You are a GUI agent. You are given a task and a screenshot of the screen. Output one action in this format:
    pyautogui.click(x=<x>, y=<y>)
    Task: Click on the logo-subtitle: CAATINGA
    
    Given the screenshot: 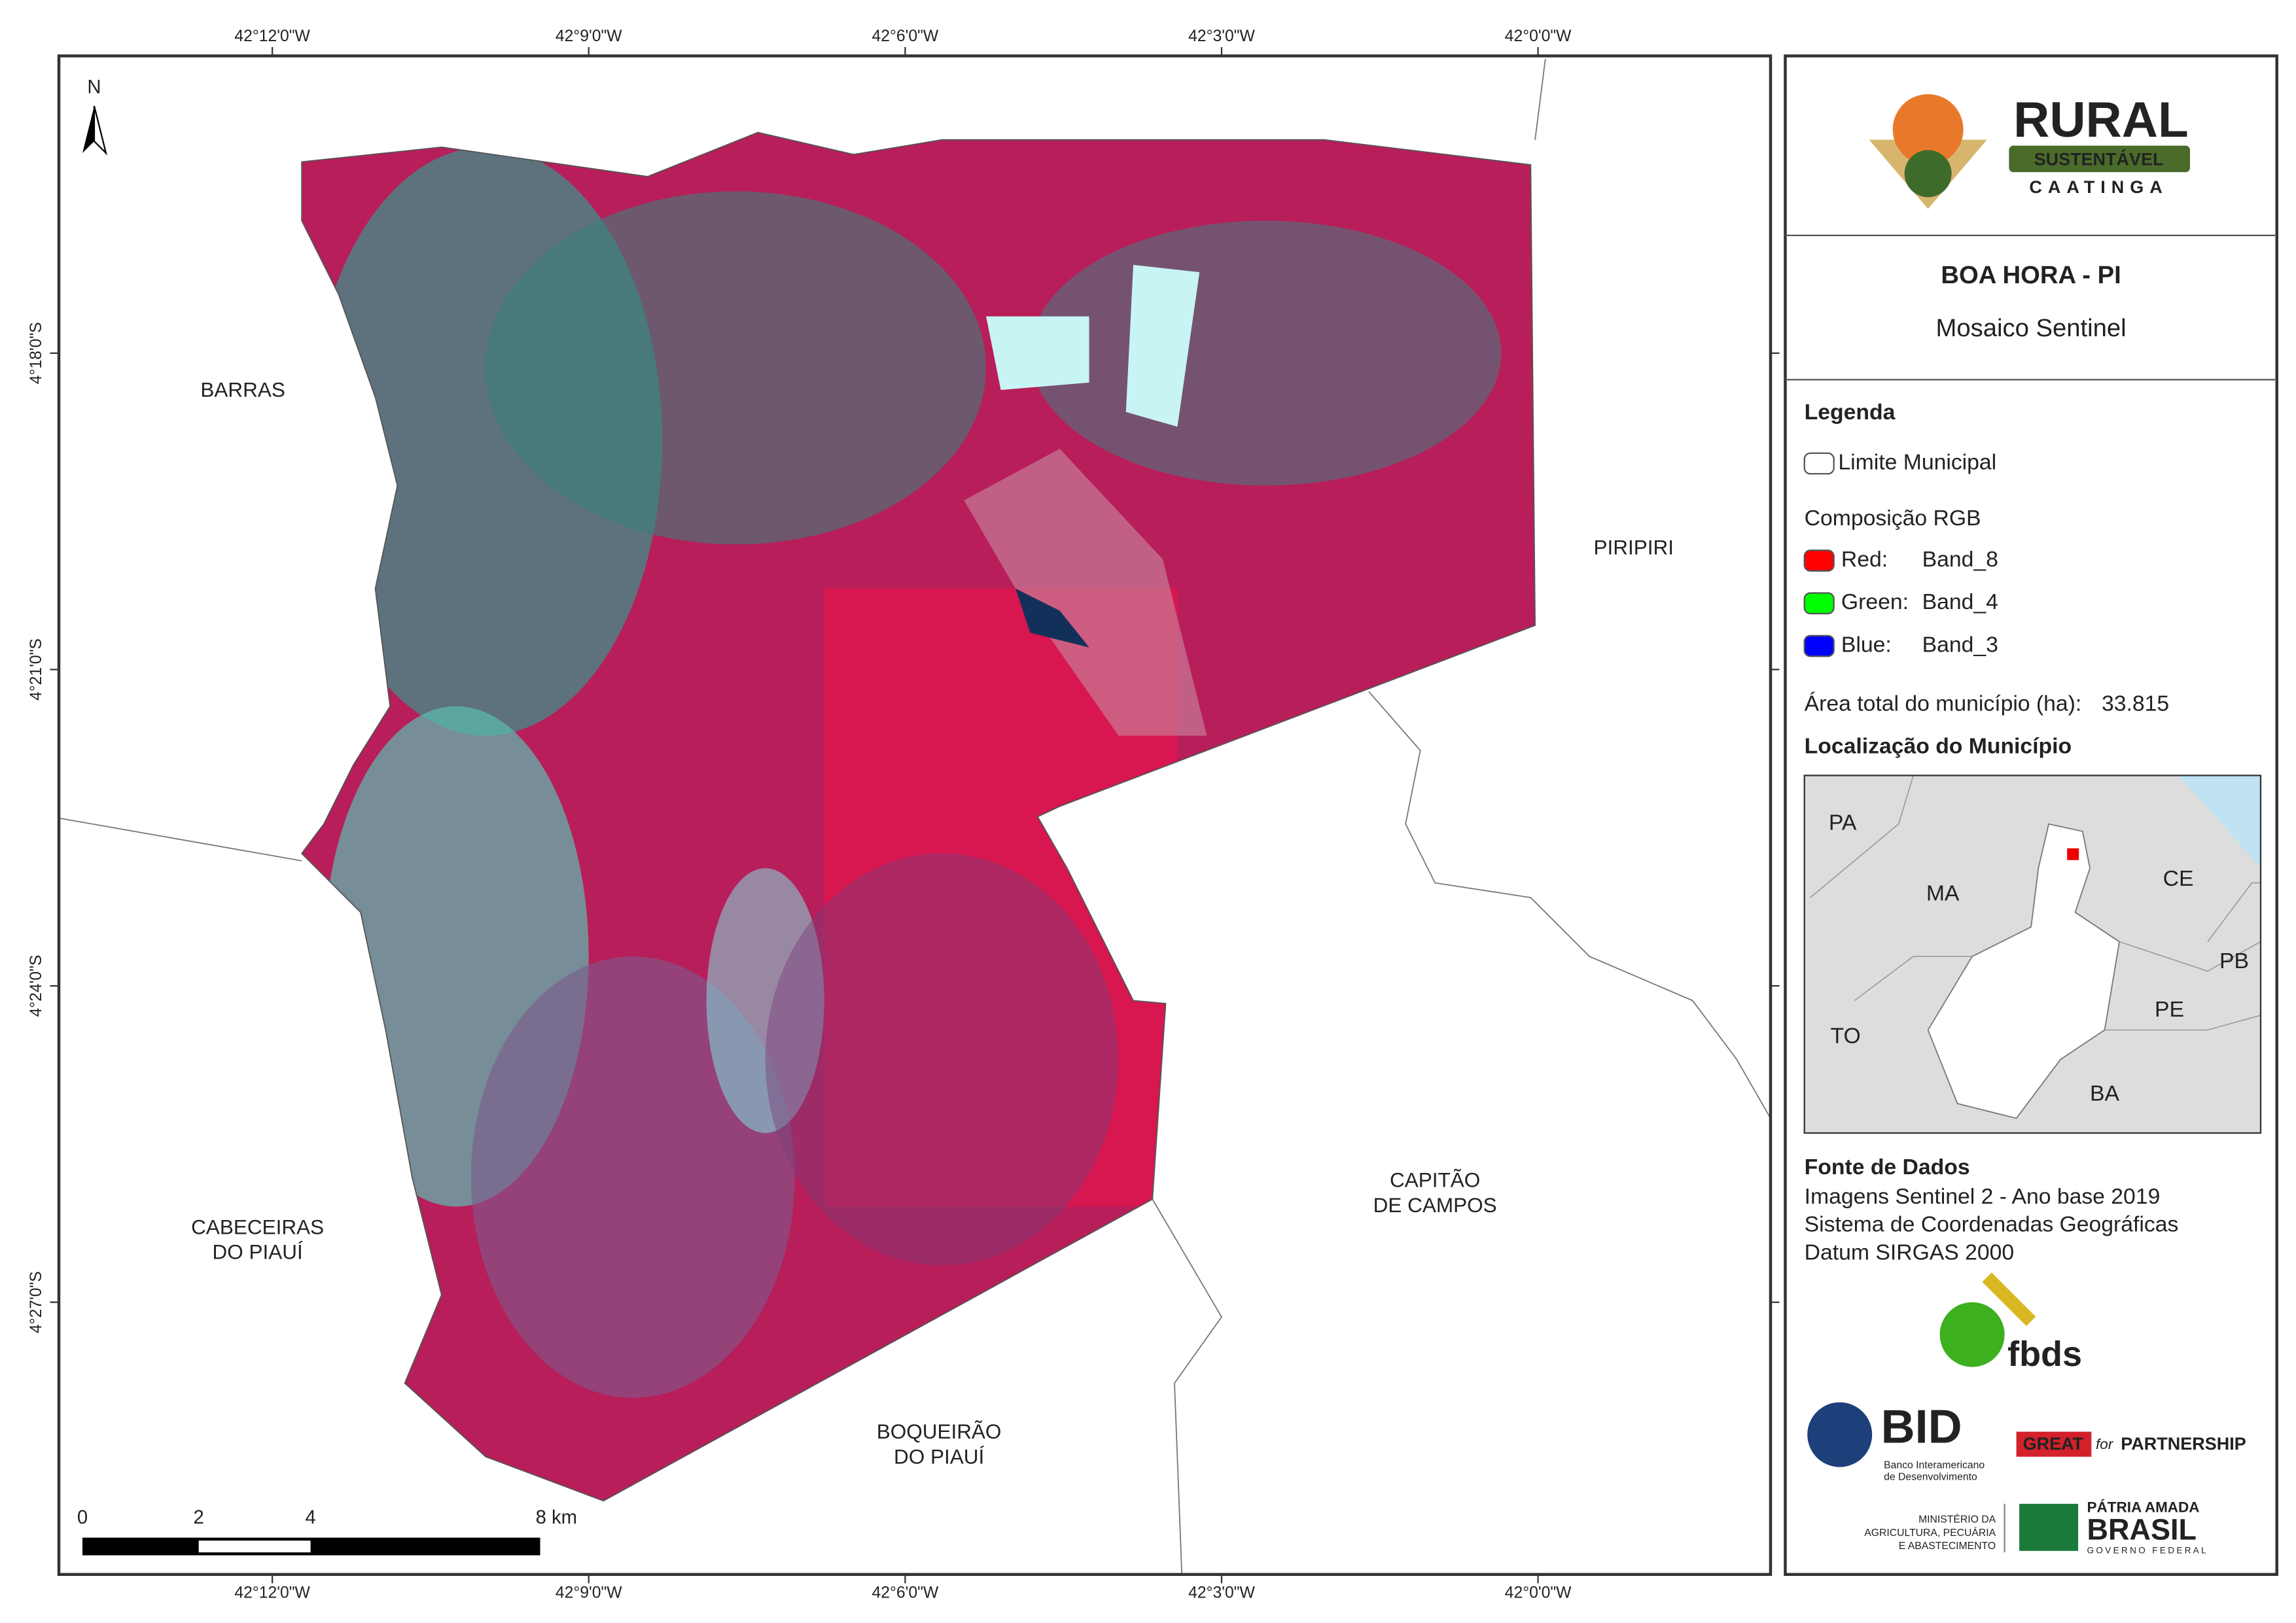 What is the action you would take?
    pyautogui.click(x=2098, y=187)
    